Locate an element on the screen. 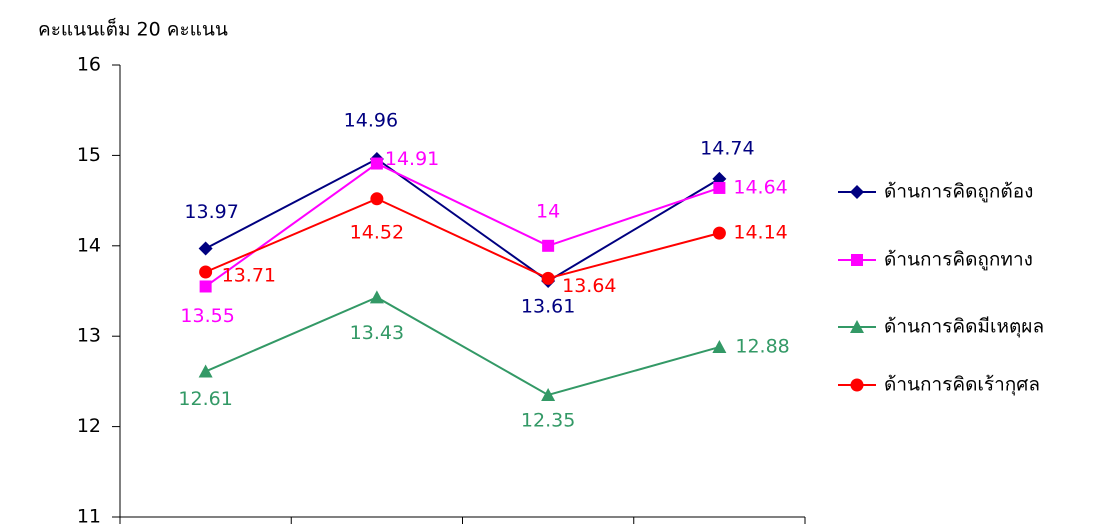 The height and width of the screenshot is (524, 1098). y-tick-label: 16 is located at coordinates (89, 65).